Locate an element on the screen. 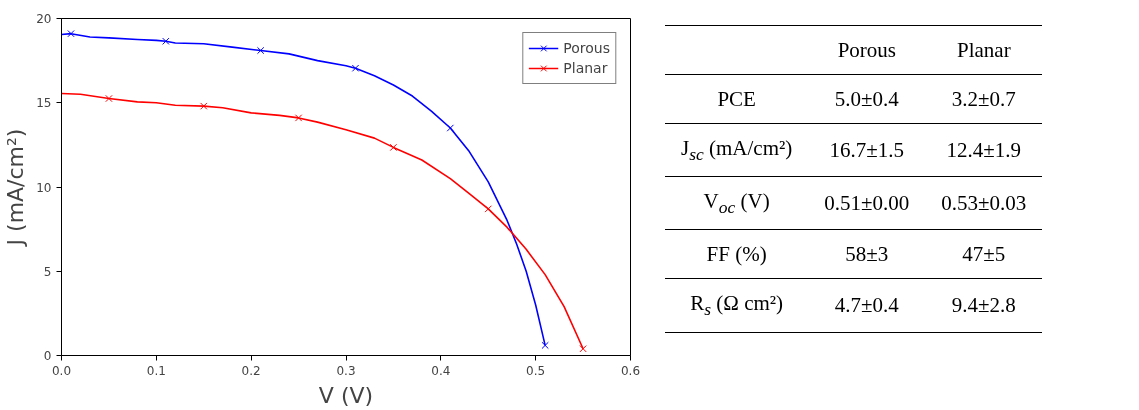  y-tick-label: 15 is located at coordinates (44, 103).